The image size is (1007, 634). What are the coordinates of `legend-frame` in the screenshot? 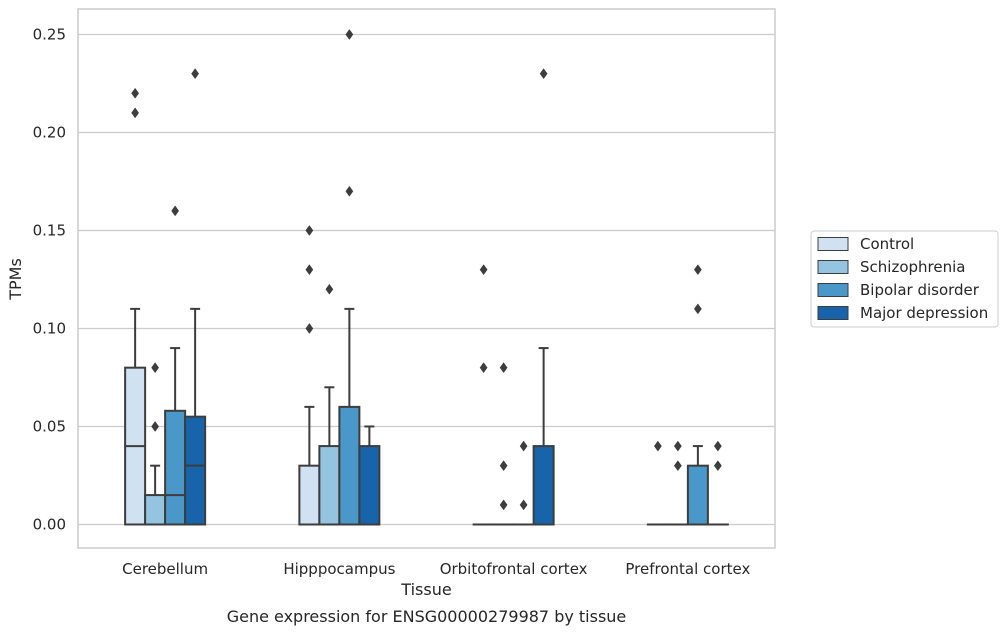 It's located at (904, 279).